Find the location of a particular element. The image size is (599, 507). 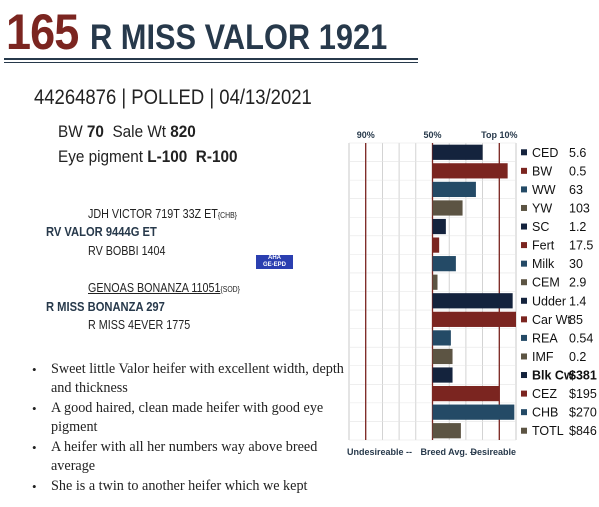

trait-label: YW is located at coordinates (542, 208).